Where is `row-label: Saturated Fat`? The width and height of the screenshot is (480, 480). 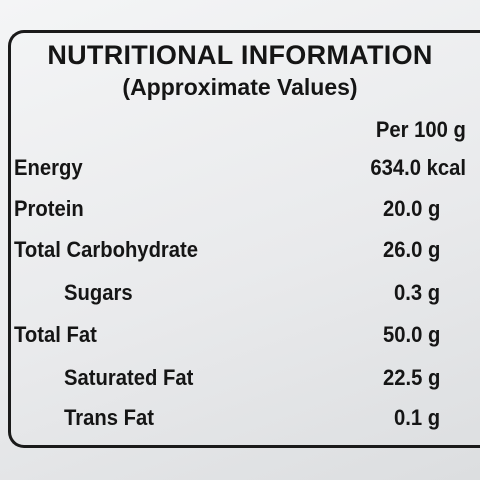
row-label: Saturated Fat is located at coordinates (129, 377).